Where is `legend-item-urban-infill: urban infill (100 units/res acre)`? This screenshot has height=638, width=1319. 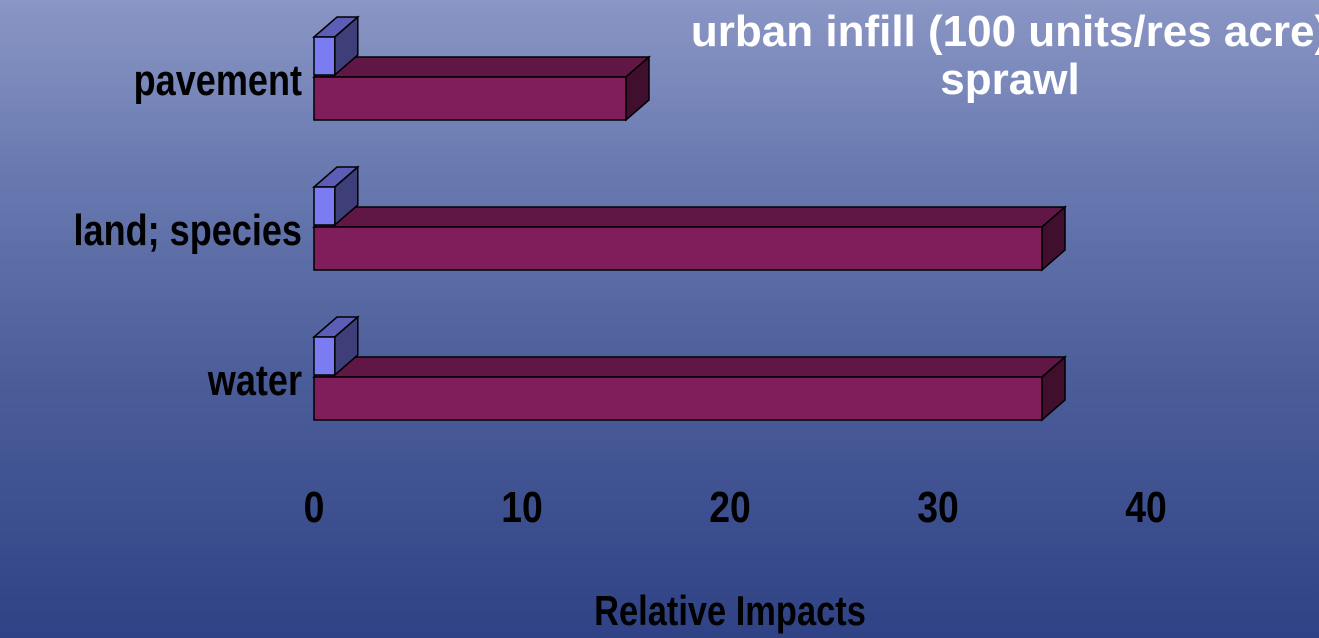
legend-item-urban-infill: urban infill (100 units/res acre) is located at coordinates (1004, 31).